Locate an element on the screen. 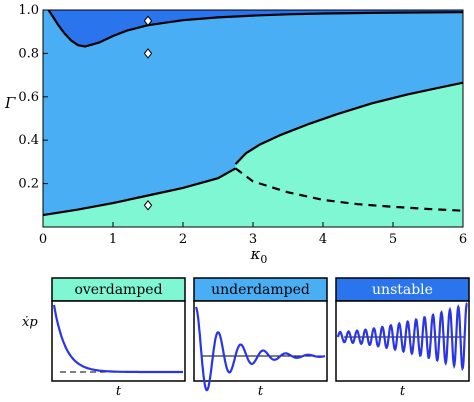  panel-underdamped: underdamped t is located at coordinates (260, 338).